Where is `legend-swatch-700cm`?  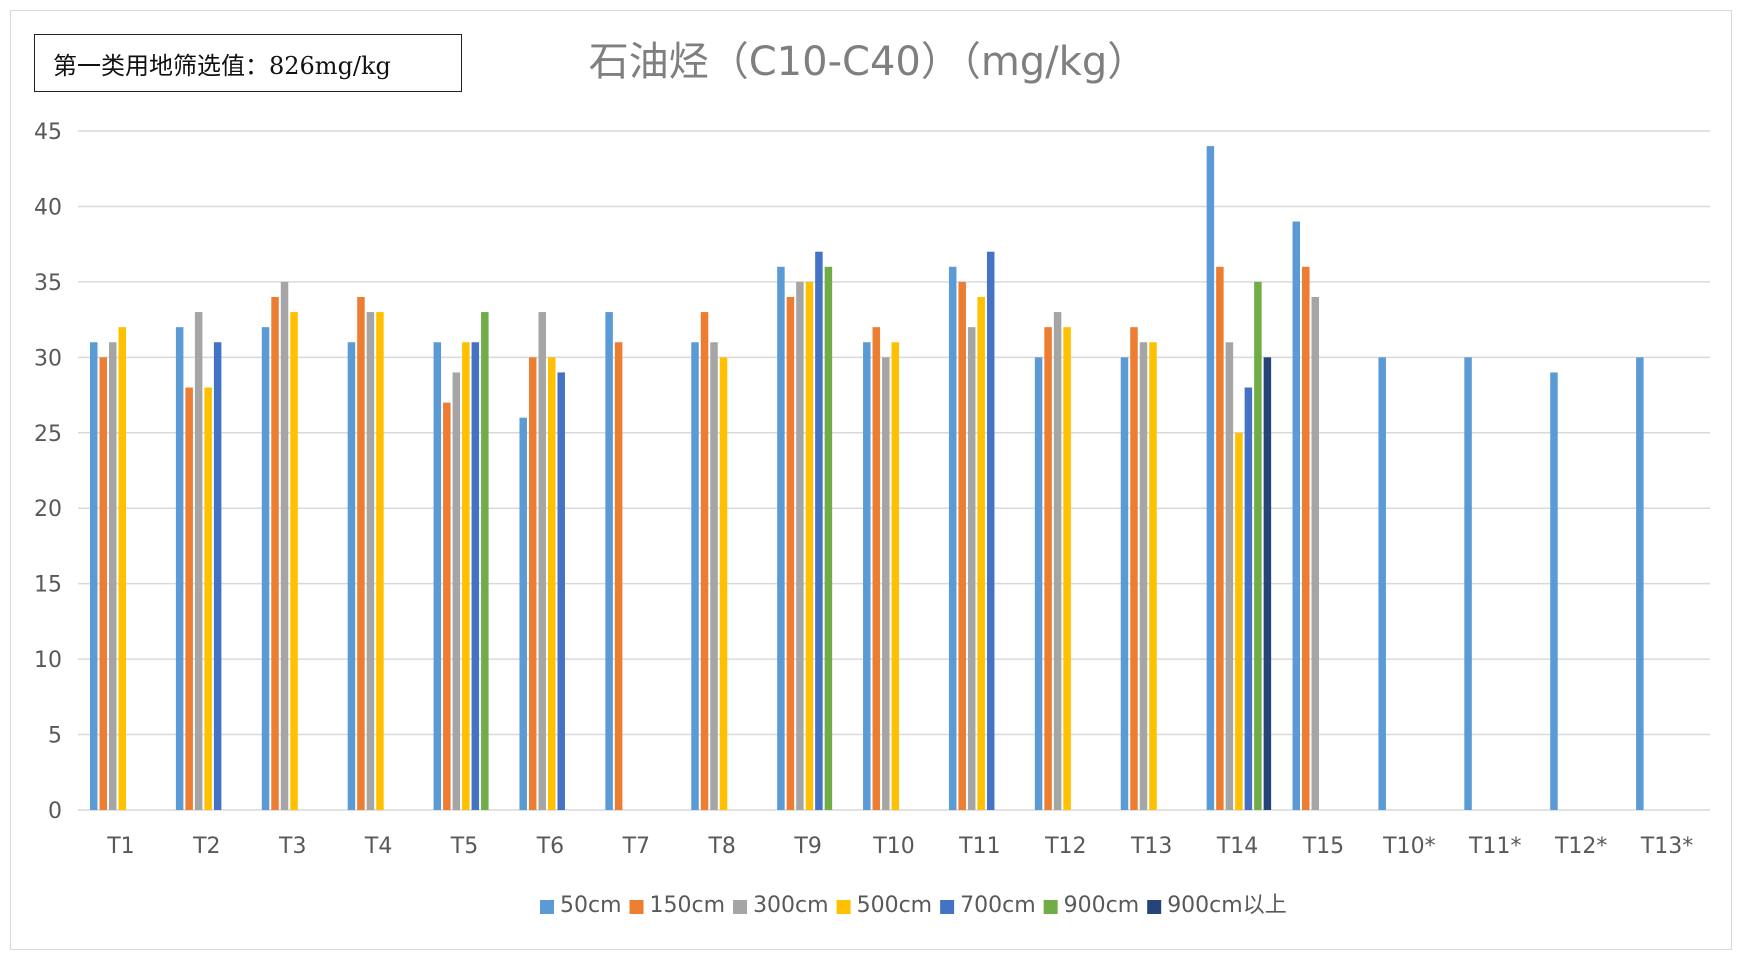
legend-swatch-700cm is located at coordinates (947, 907).